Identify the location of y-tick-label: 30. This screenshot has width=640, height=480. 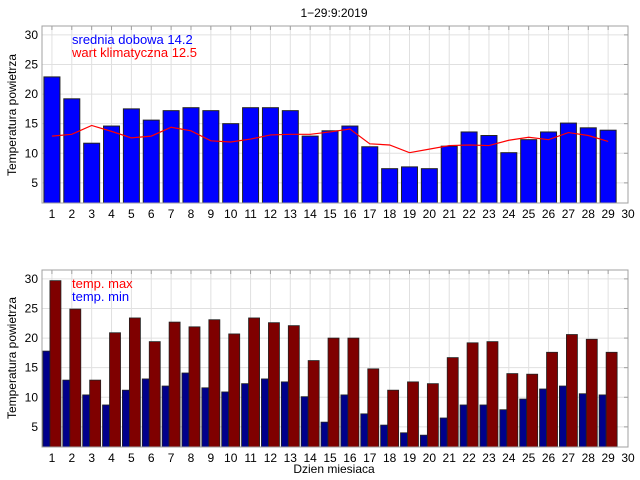
(32, 279).